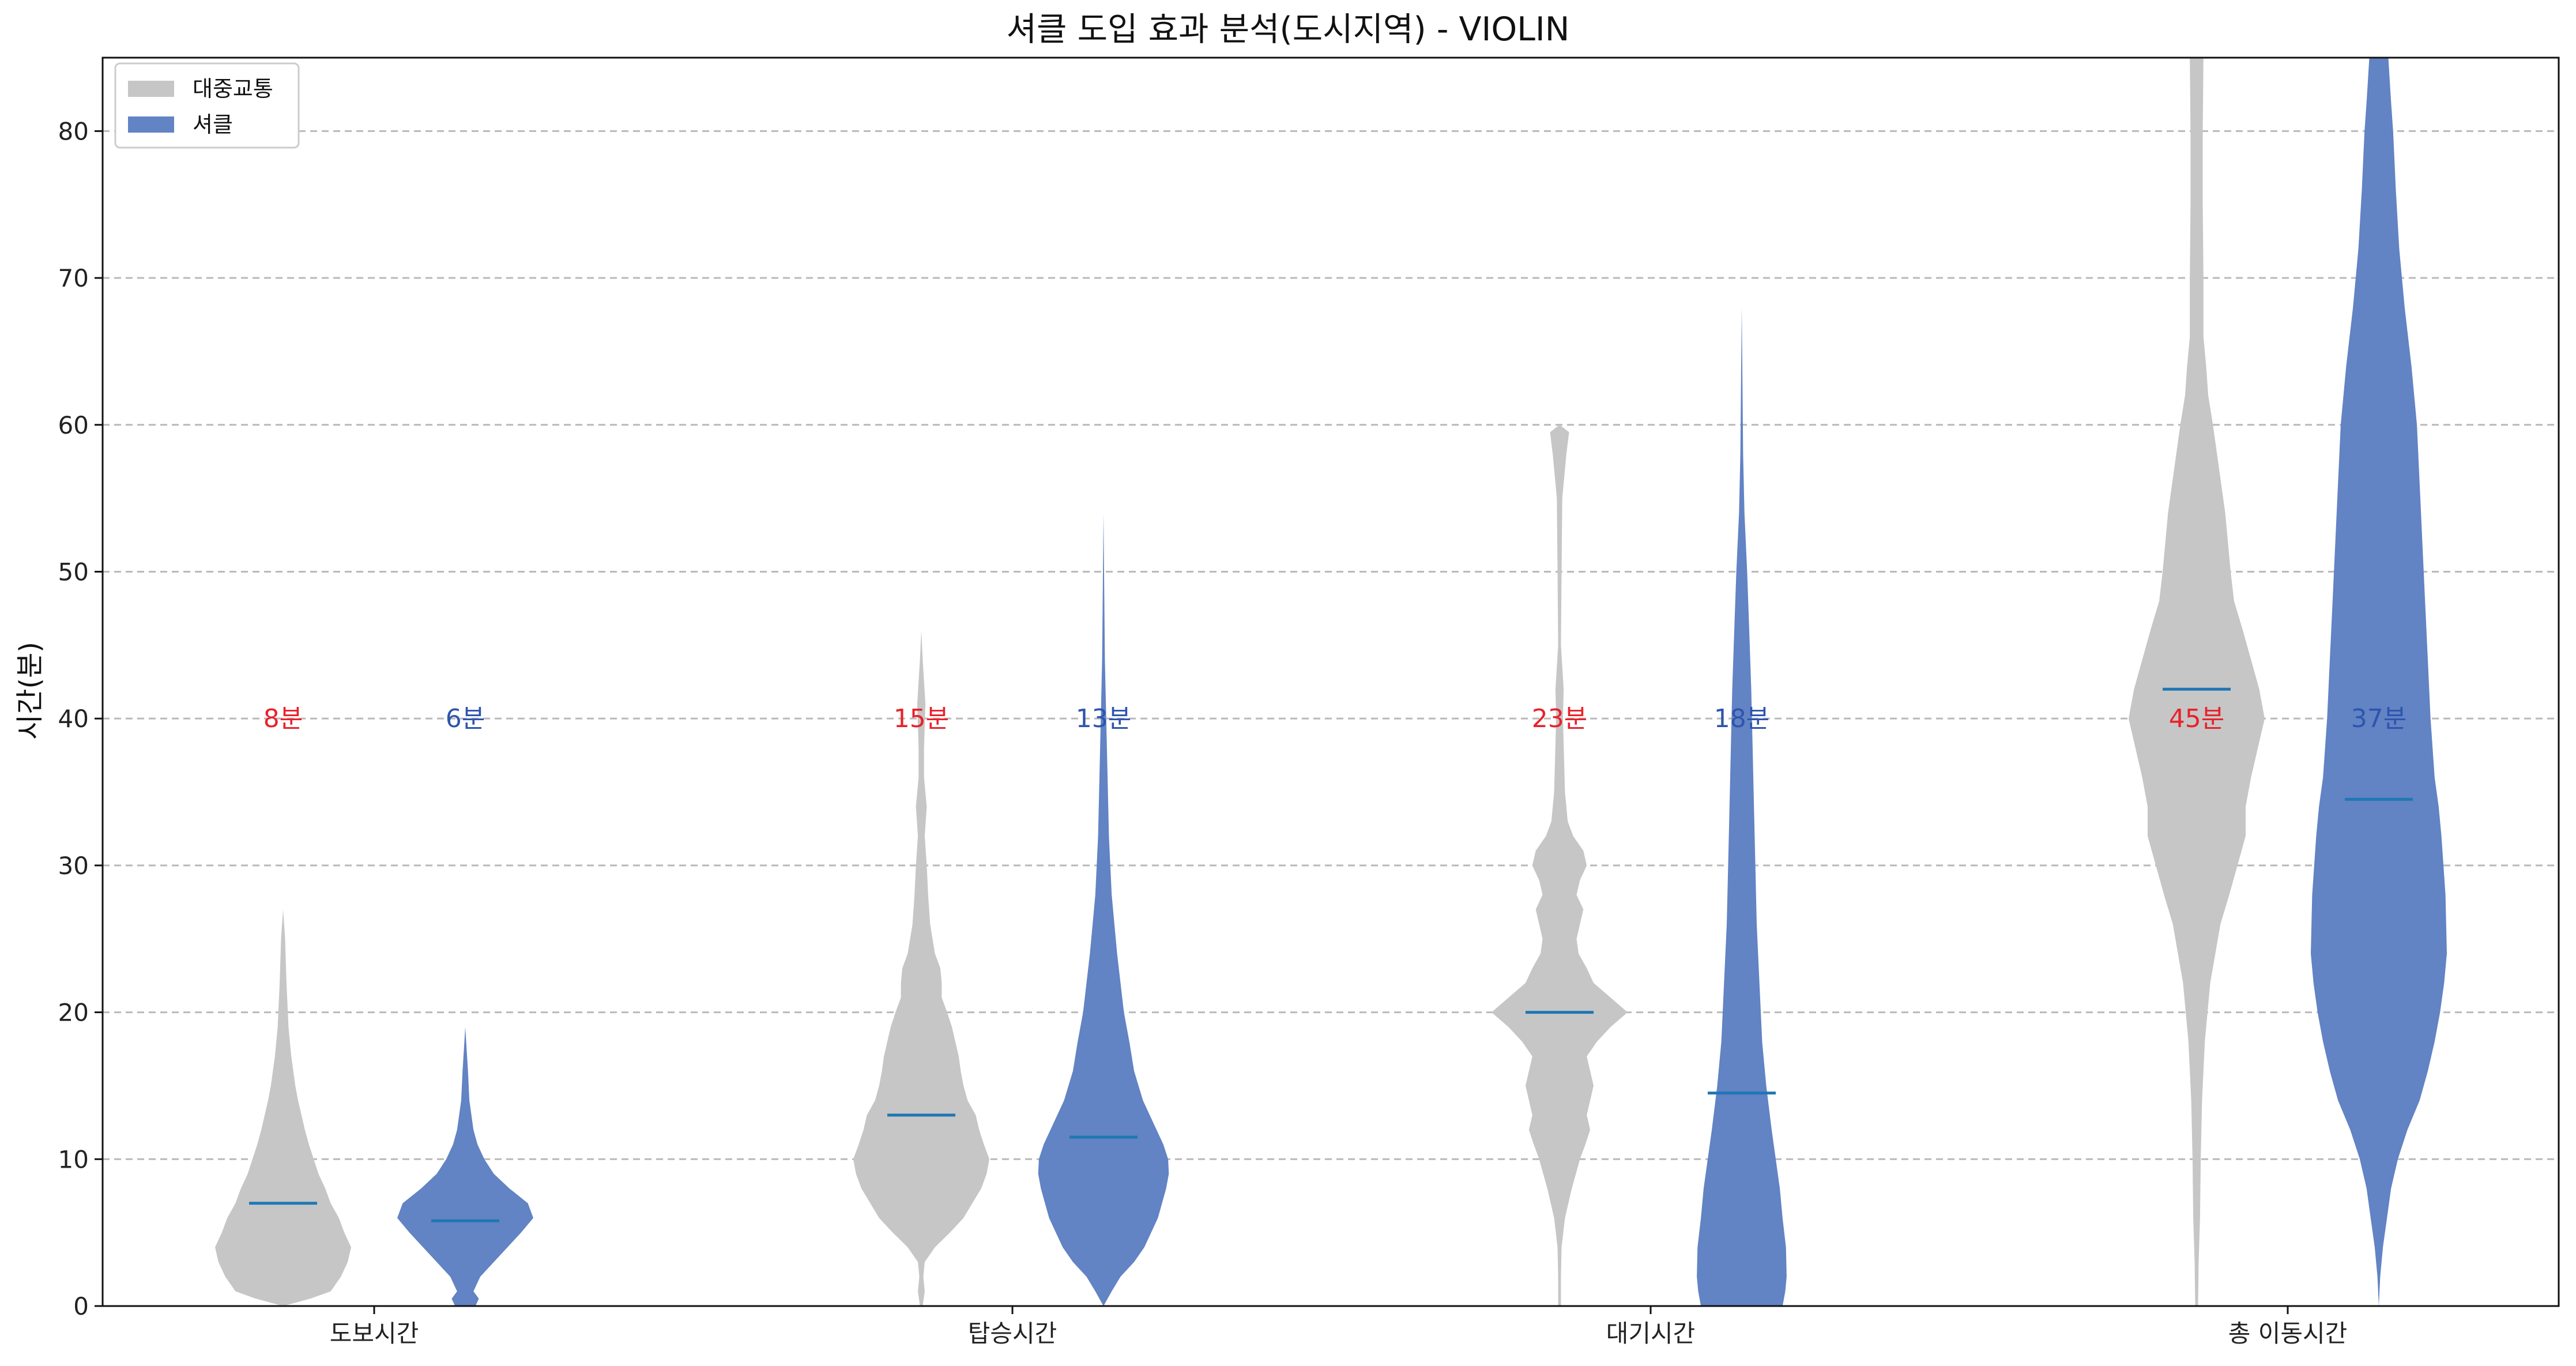  What do you see at coordinates (30, 691) in the screenshot?
I see `y-axis-label: 시간(분)` at bounding box center [30, 691].